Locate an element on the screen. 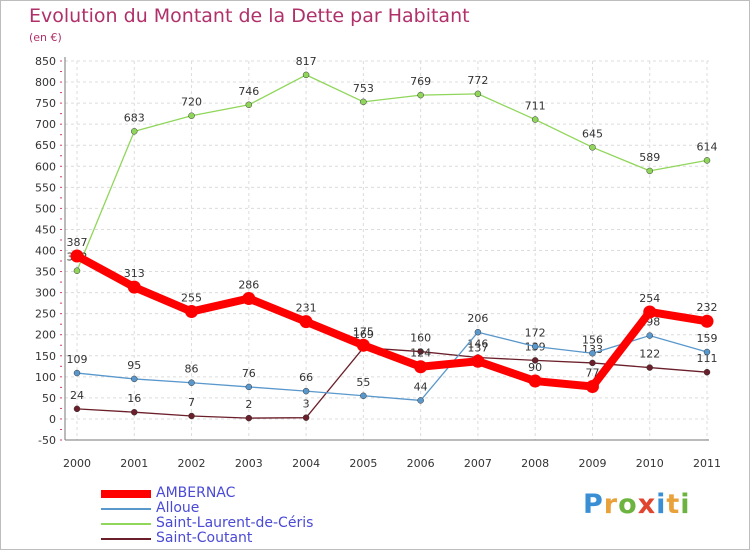 Image resolution: width=750 pixels, height=551 pixels. data-label-saint-laurent-de-c-ris: 753 is located at coordinates (363, 88).